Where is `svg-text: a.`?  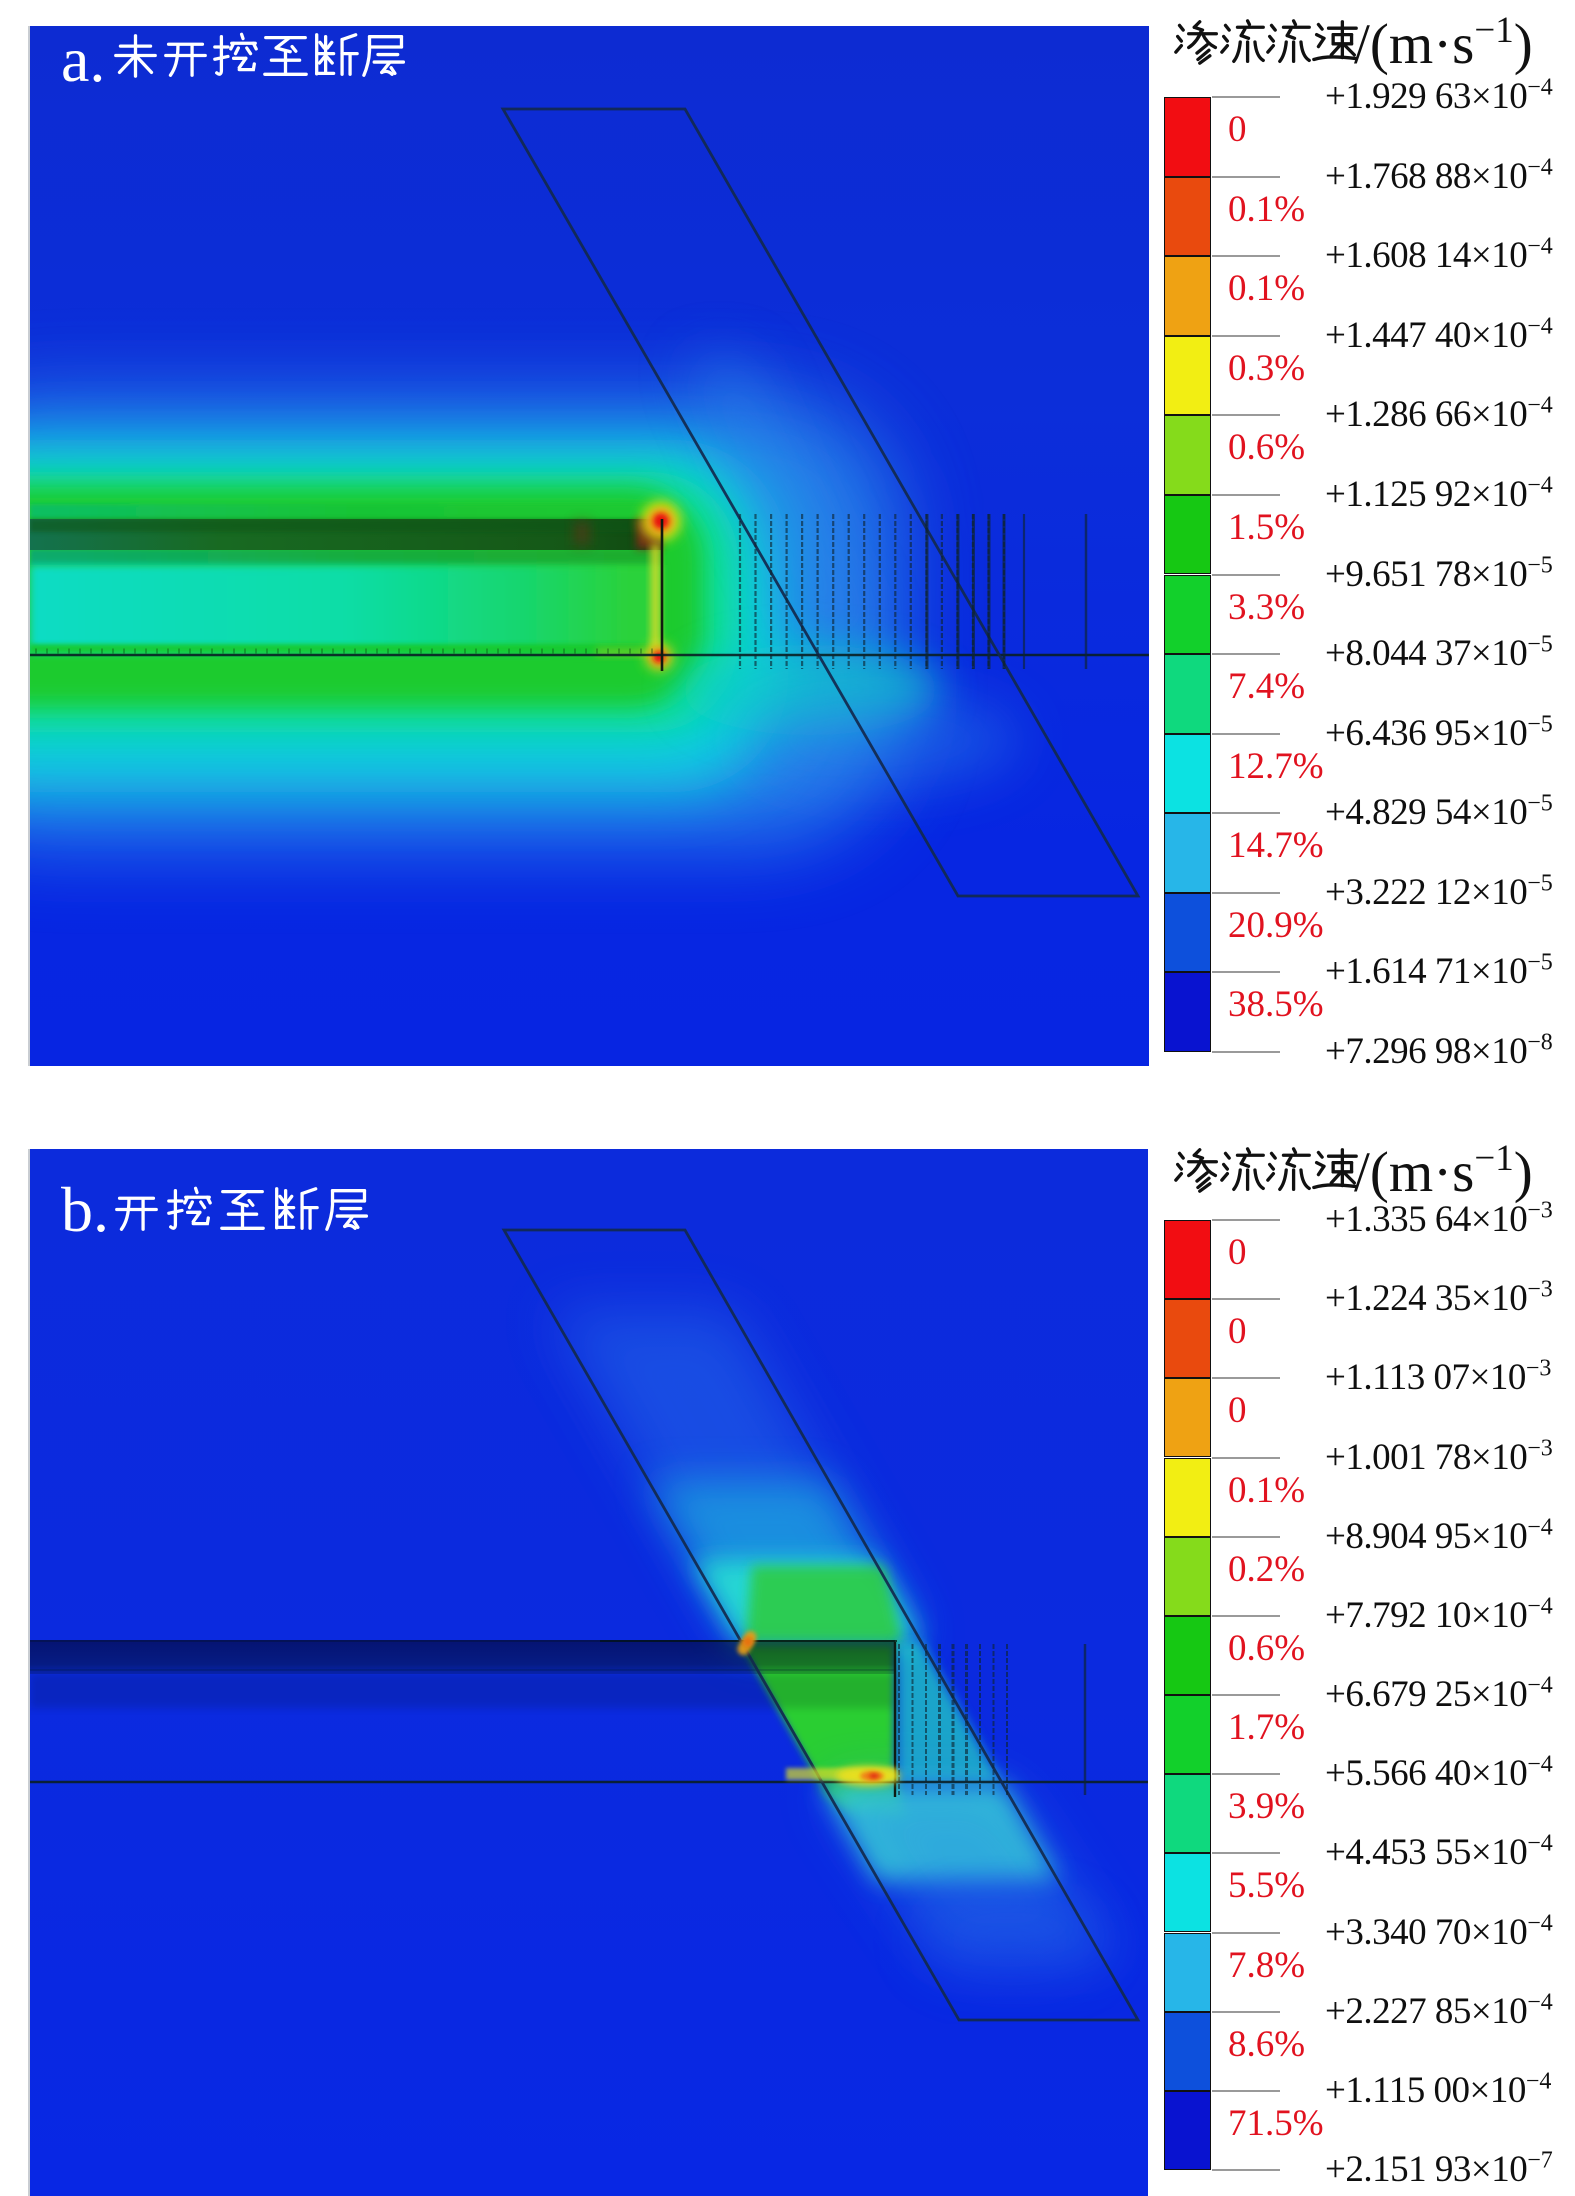
svg-text: a. is located at coordinates (83, 60).